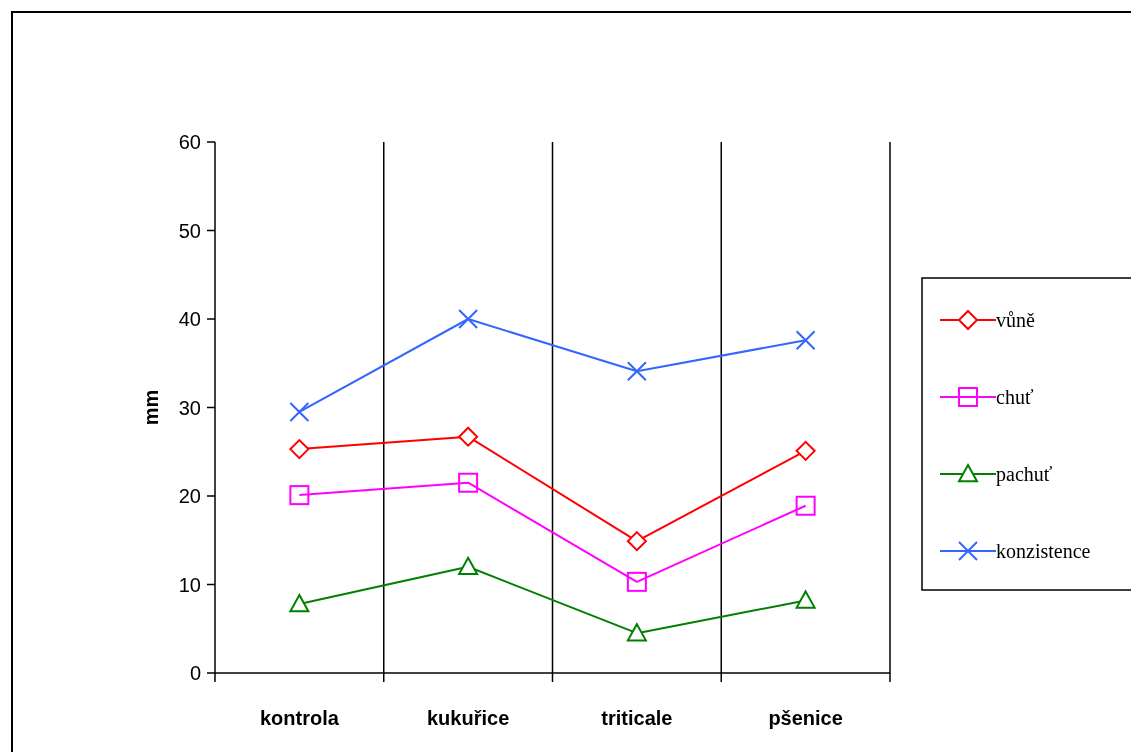 Image resolution: width=1131 pixels, height=752 pixels. Describe the element at coordinates (189, 496) in the screenshot. I see `y-tick-label: 20` at that location.